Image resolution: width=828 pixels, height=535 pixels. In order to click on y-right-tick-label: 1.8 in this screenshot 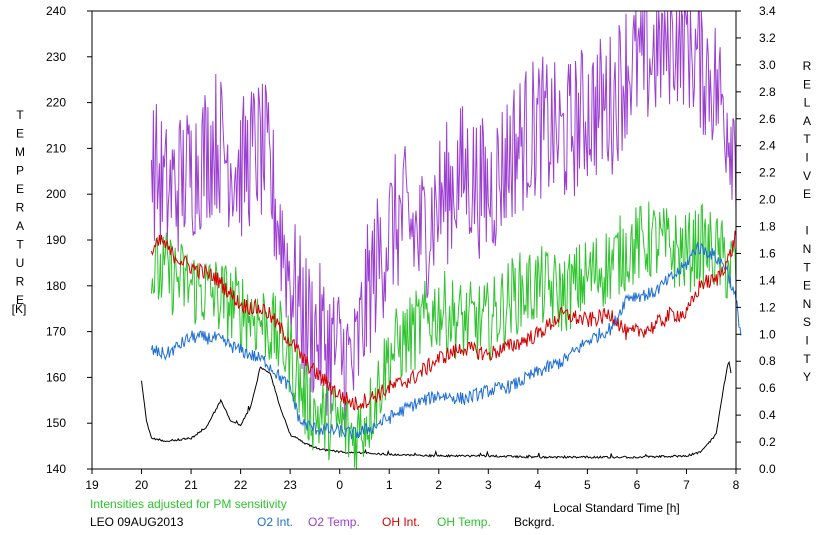, I will do `click(767, 227)`.